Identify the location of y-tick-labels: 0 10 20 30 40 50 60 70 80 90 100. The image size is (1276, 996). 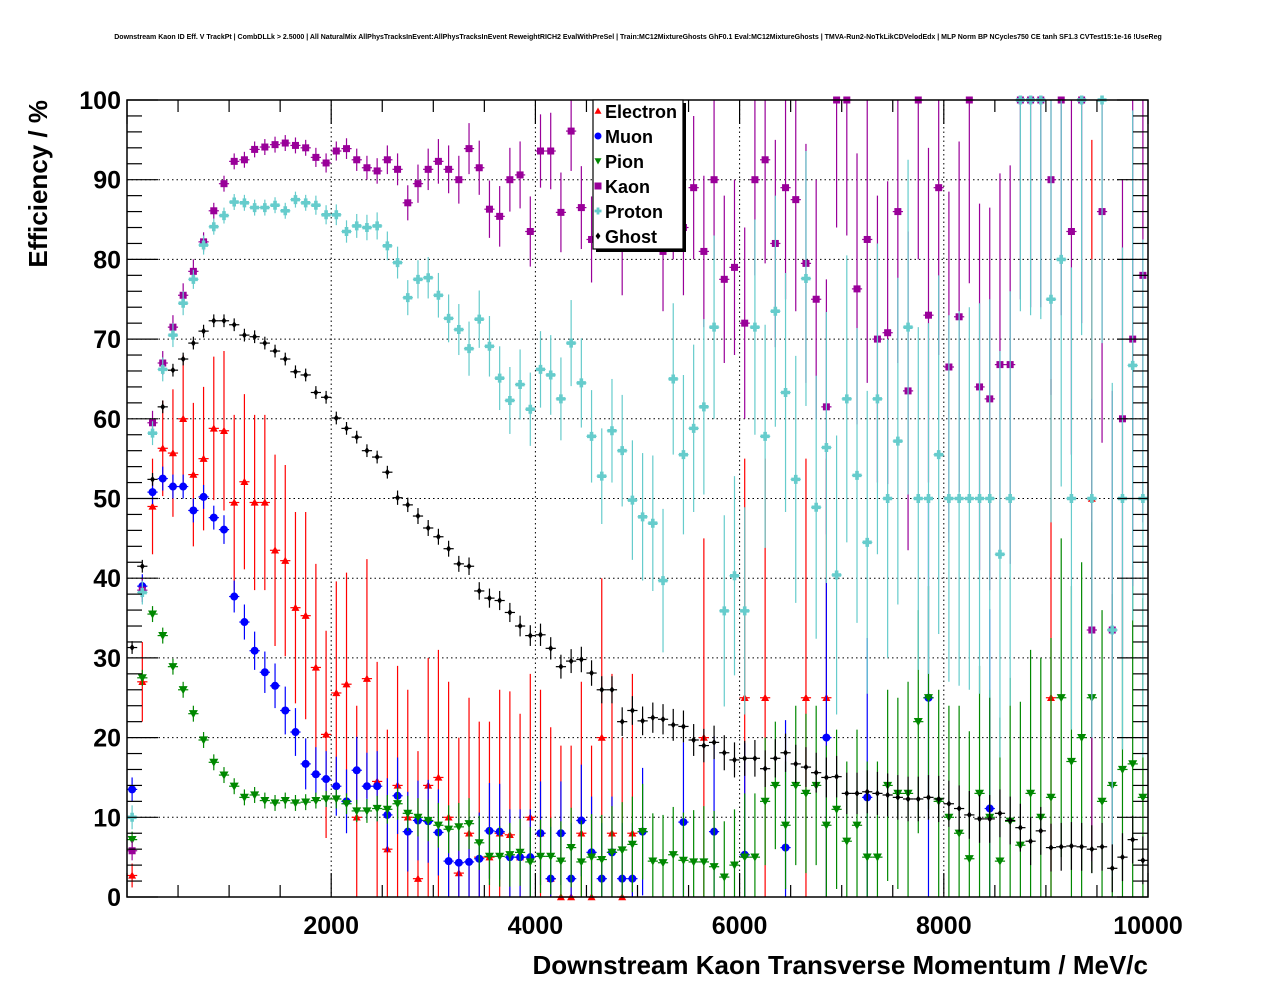
(100, 499).